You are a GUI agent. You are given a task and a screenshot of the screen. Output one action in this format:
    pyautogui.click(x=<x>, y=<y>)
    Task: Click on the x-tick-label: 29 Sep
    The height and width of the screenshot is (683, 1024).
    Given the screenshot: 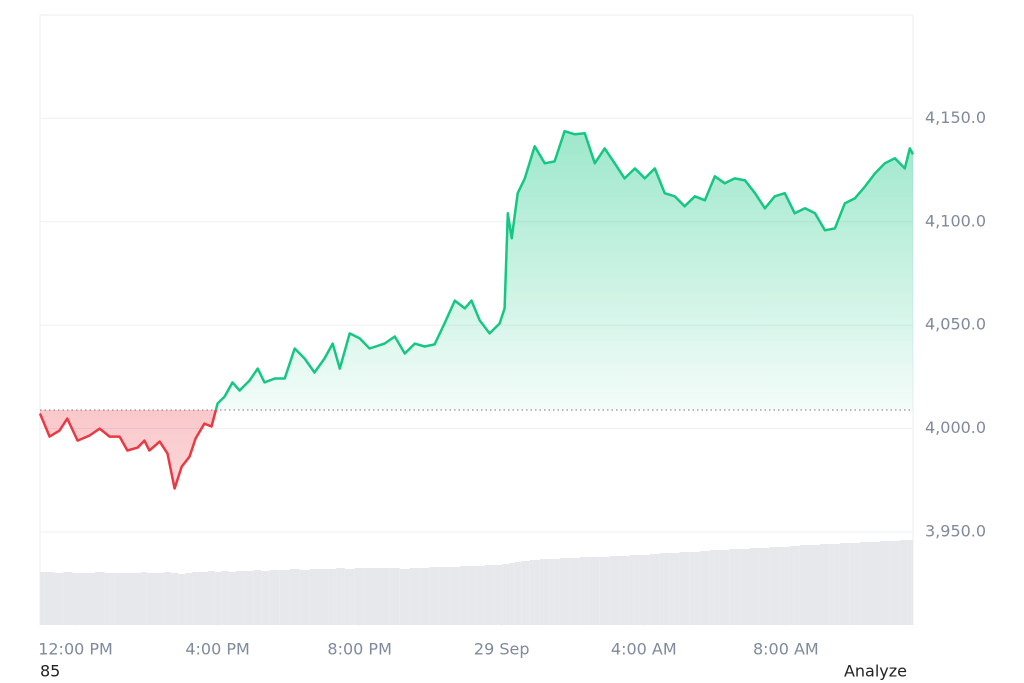 What is the action you would take?
    pyautogui.click(x=502, y=649)
    